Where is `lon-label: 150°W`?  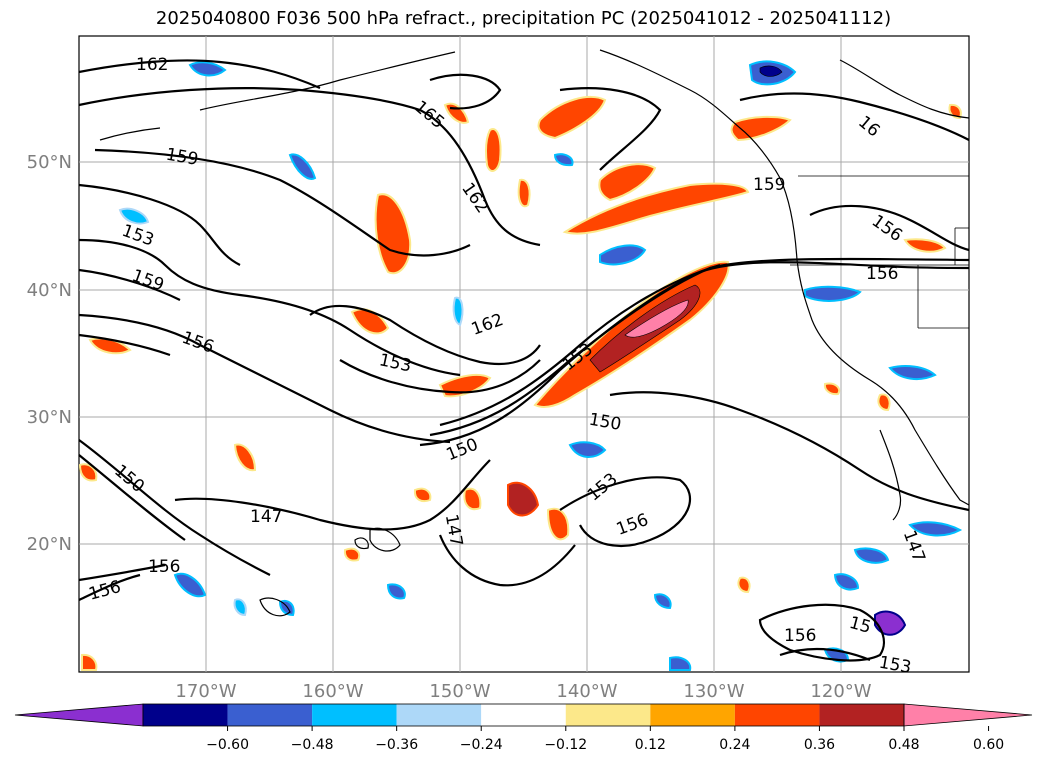 lon-label: 150°W is located at coordinates (459, 691).